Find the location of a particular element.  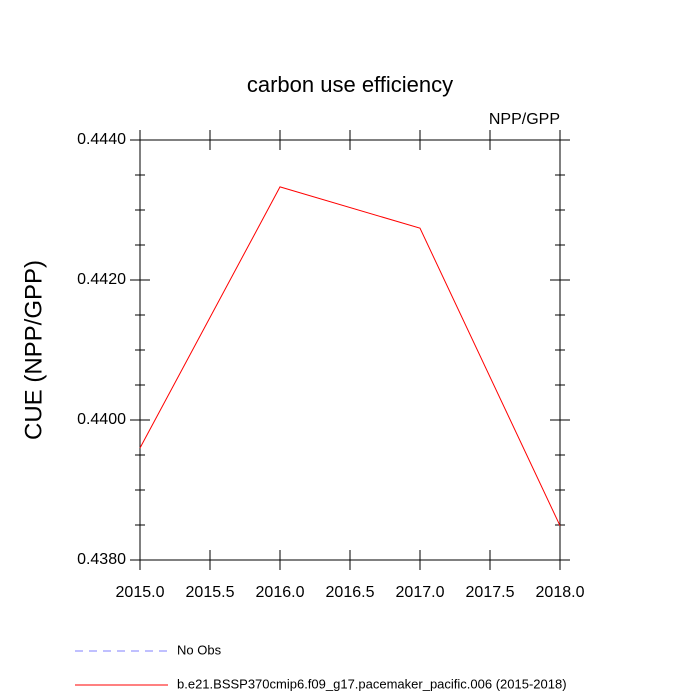

x-tick-label: 2015.0 is located at coordinates (140, 592).